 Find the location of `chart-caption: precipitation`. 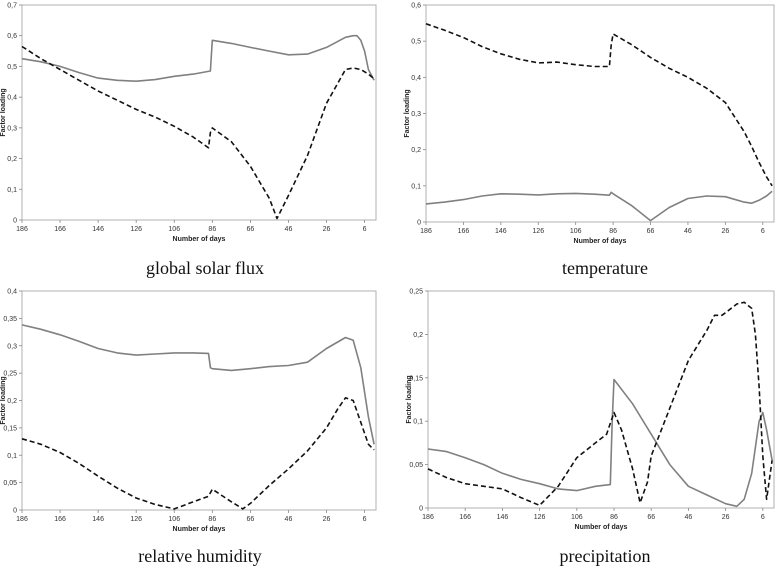

chart-caption: precipitation is located at coordinates (605, 556).